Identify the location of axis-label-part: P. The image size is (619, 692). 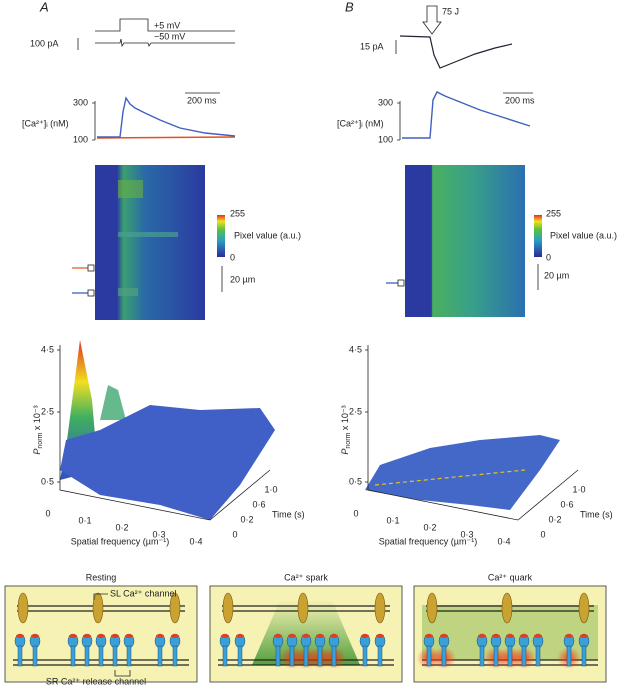
(345, 452).